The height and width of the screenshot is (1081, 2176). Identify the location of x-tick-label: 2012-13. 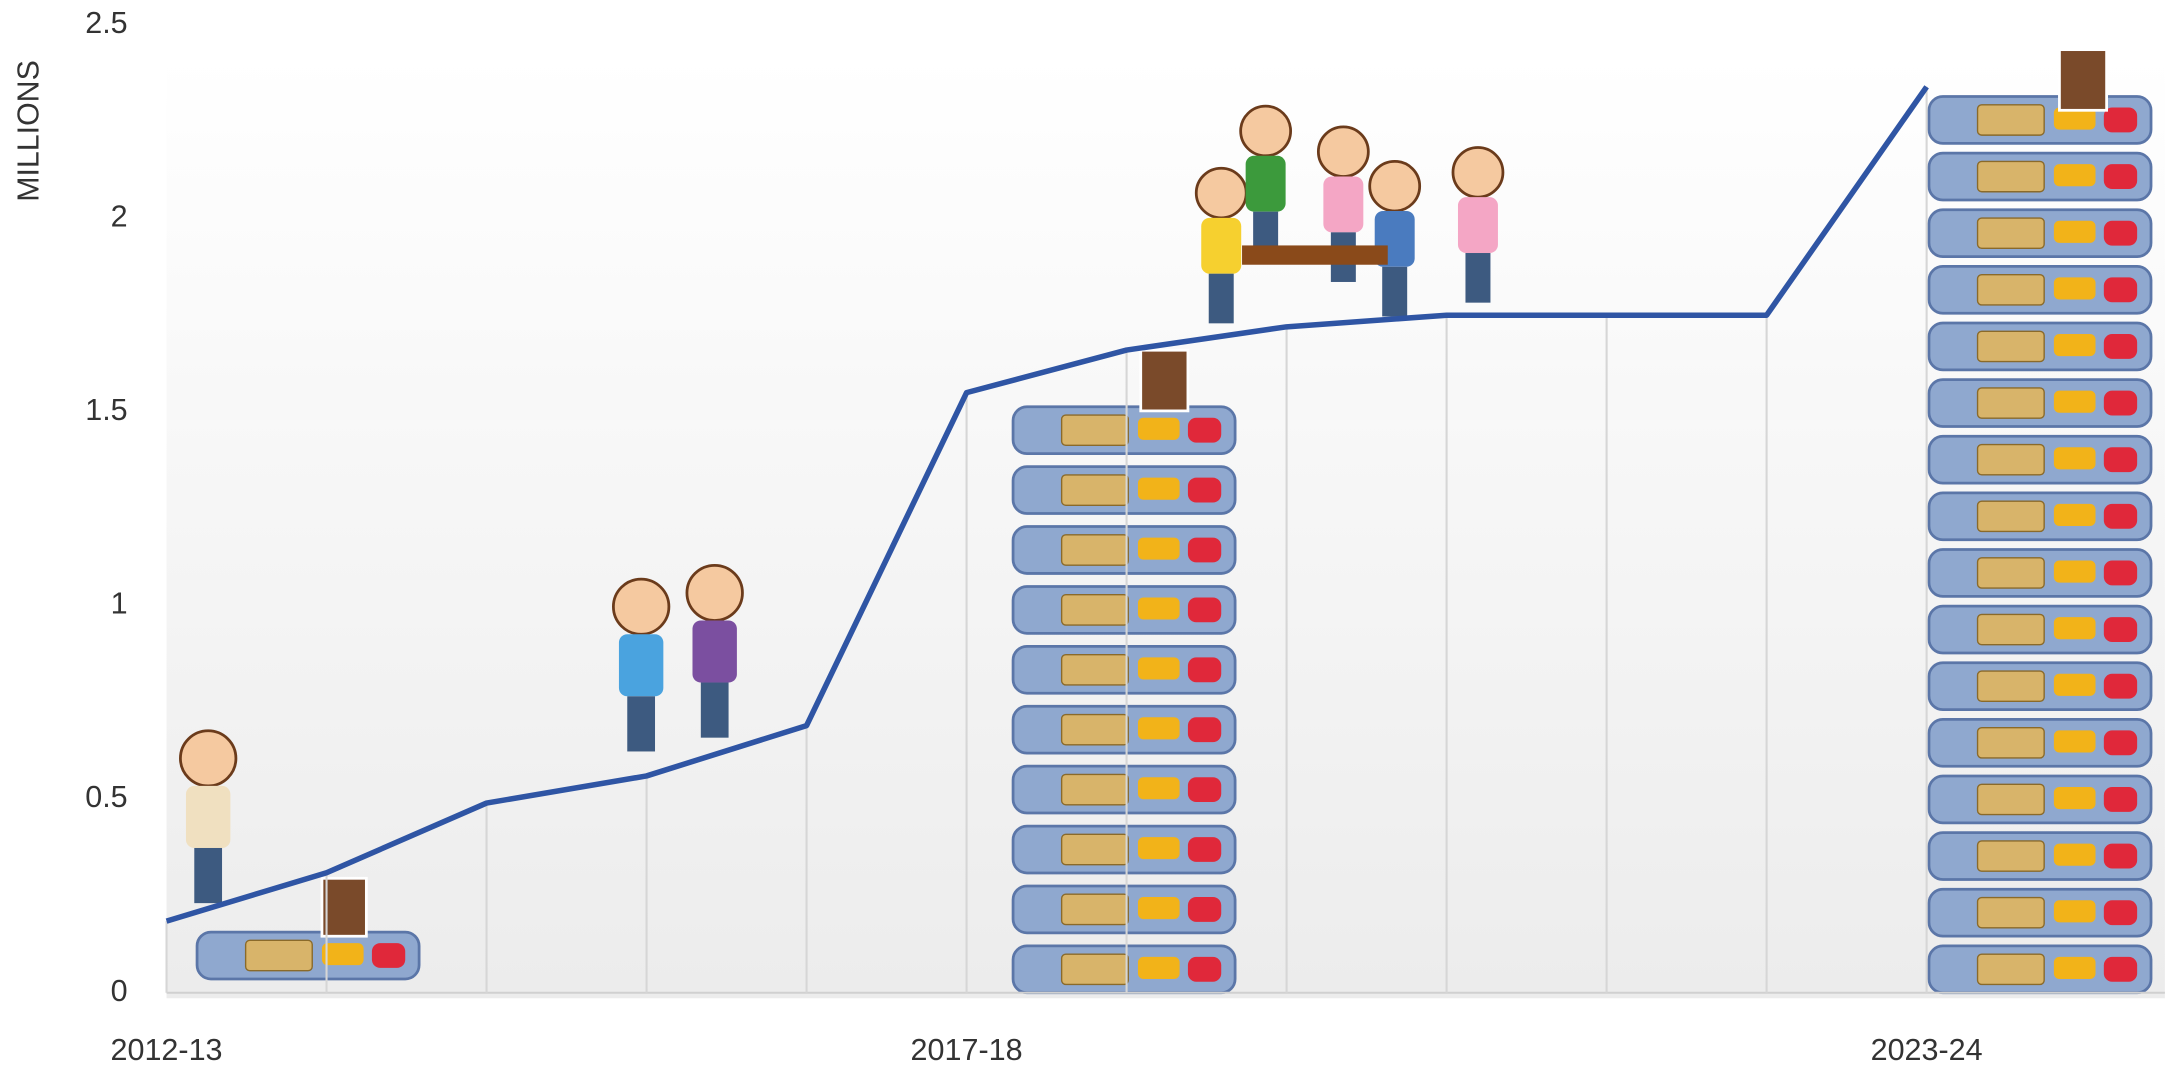
(167, 1050).